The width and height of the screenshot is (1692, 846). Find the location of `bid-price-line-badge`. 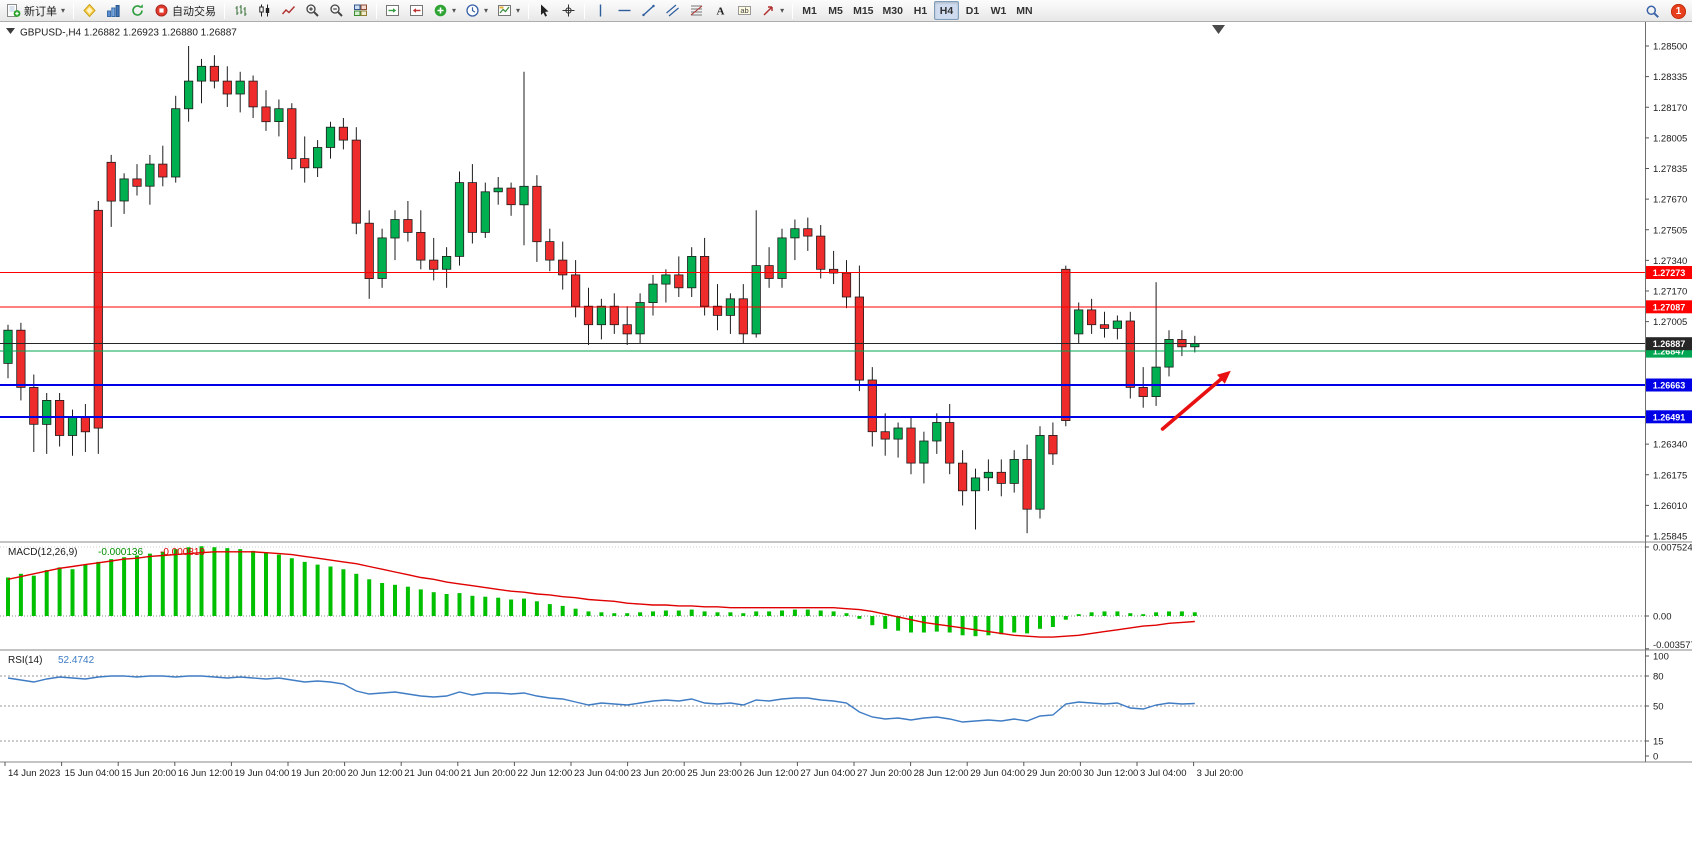

bid-price-line-badge is located at coordinates (1669, 344).